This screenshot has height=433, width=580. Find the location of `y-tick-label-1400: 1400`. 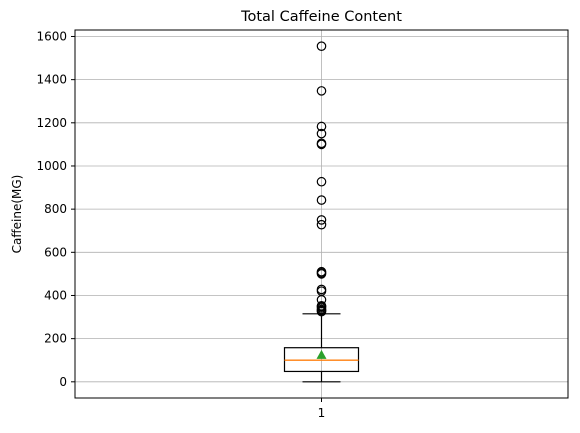

y-tick-label-1400: 1400 is located at coordinates (51, 80).